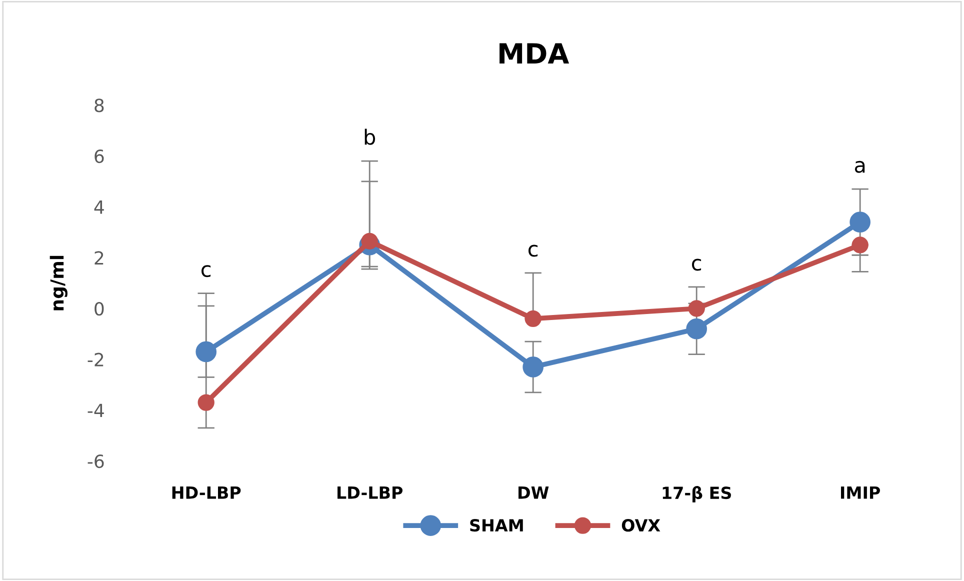 The height and width of the screenshot is (581, 964). Describe the element at coordinates (370, 136) in the screenshot. I see `annotation: b` at that location.